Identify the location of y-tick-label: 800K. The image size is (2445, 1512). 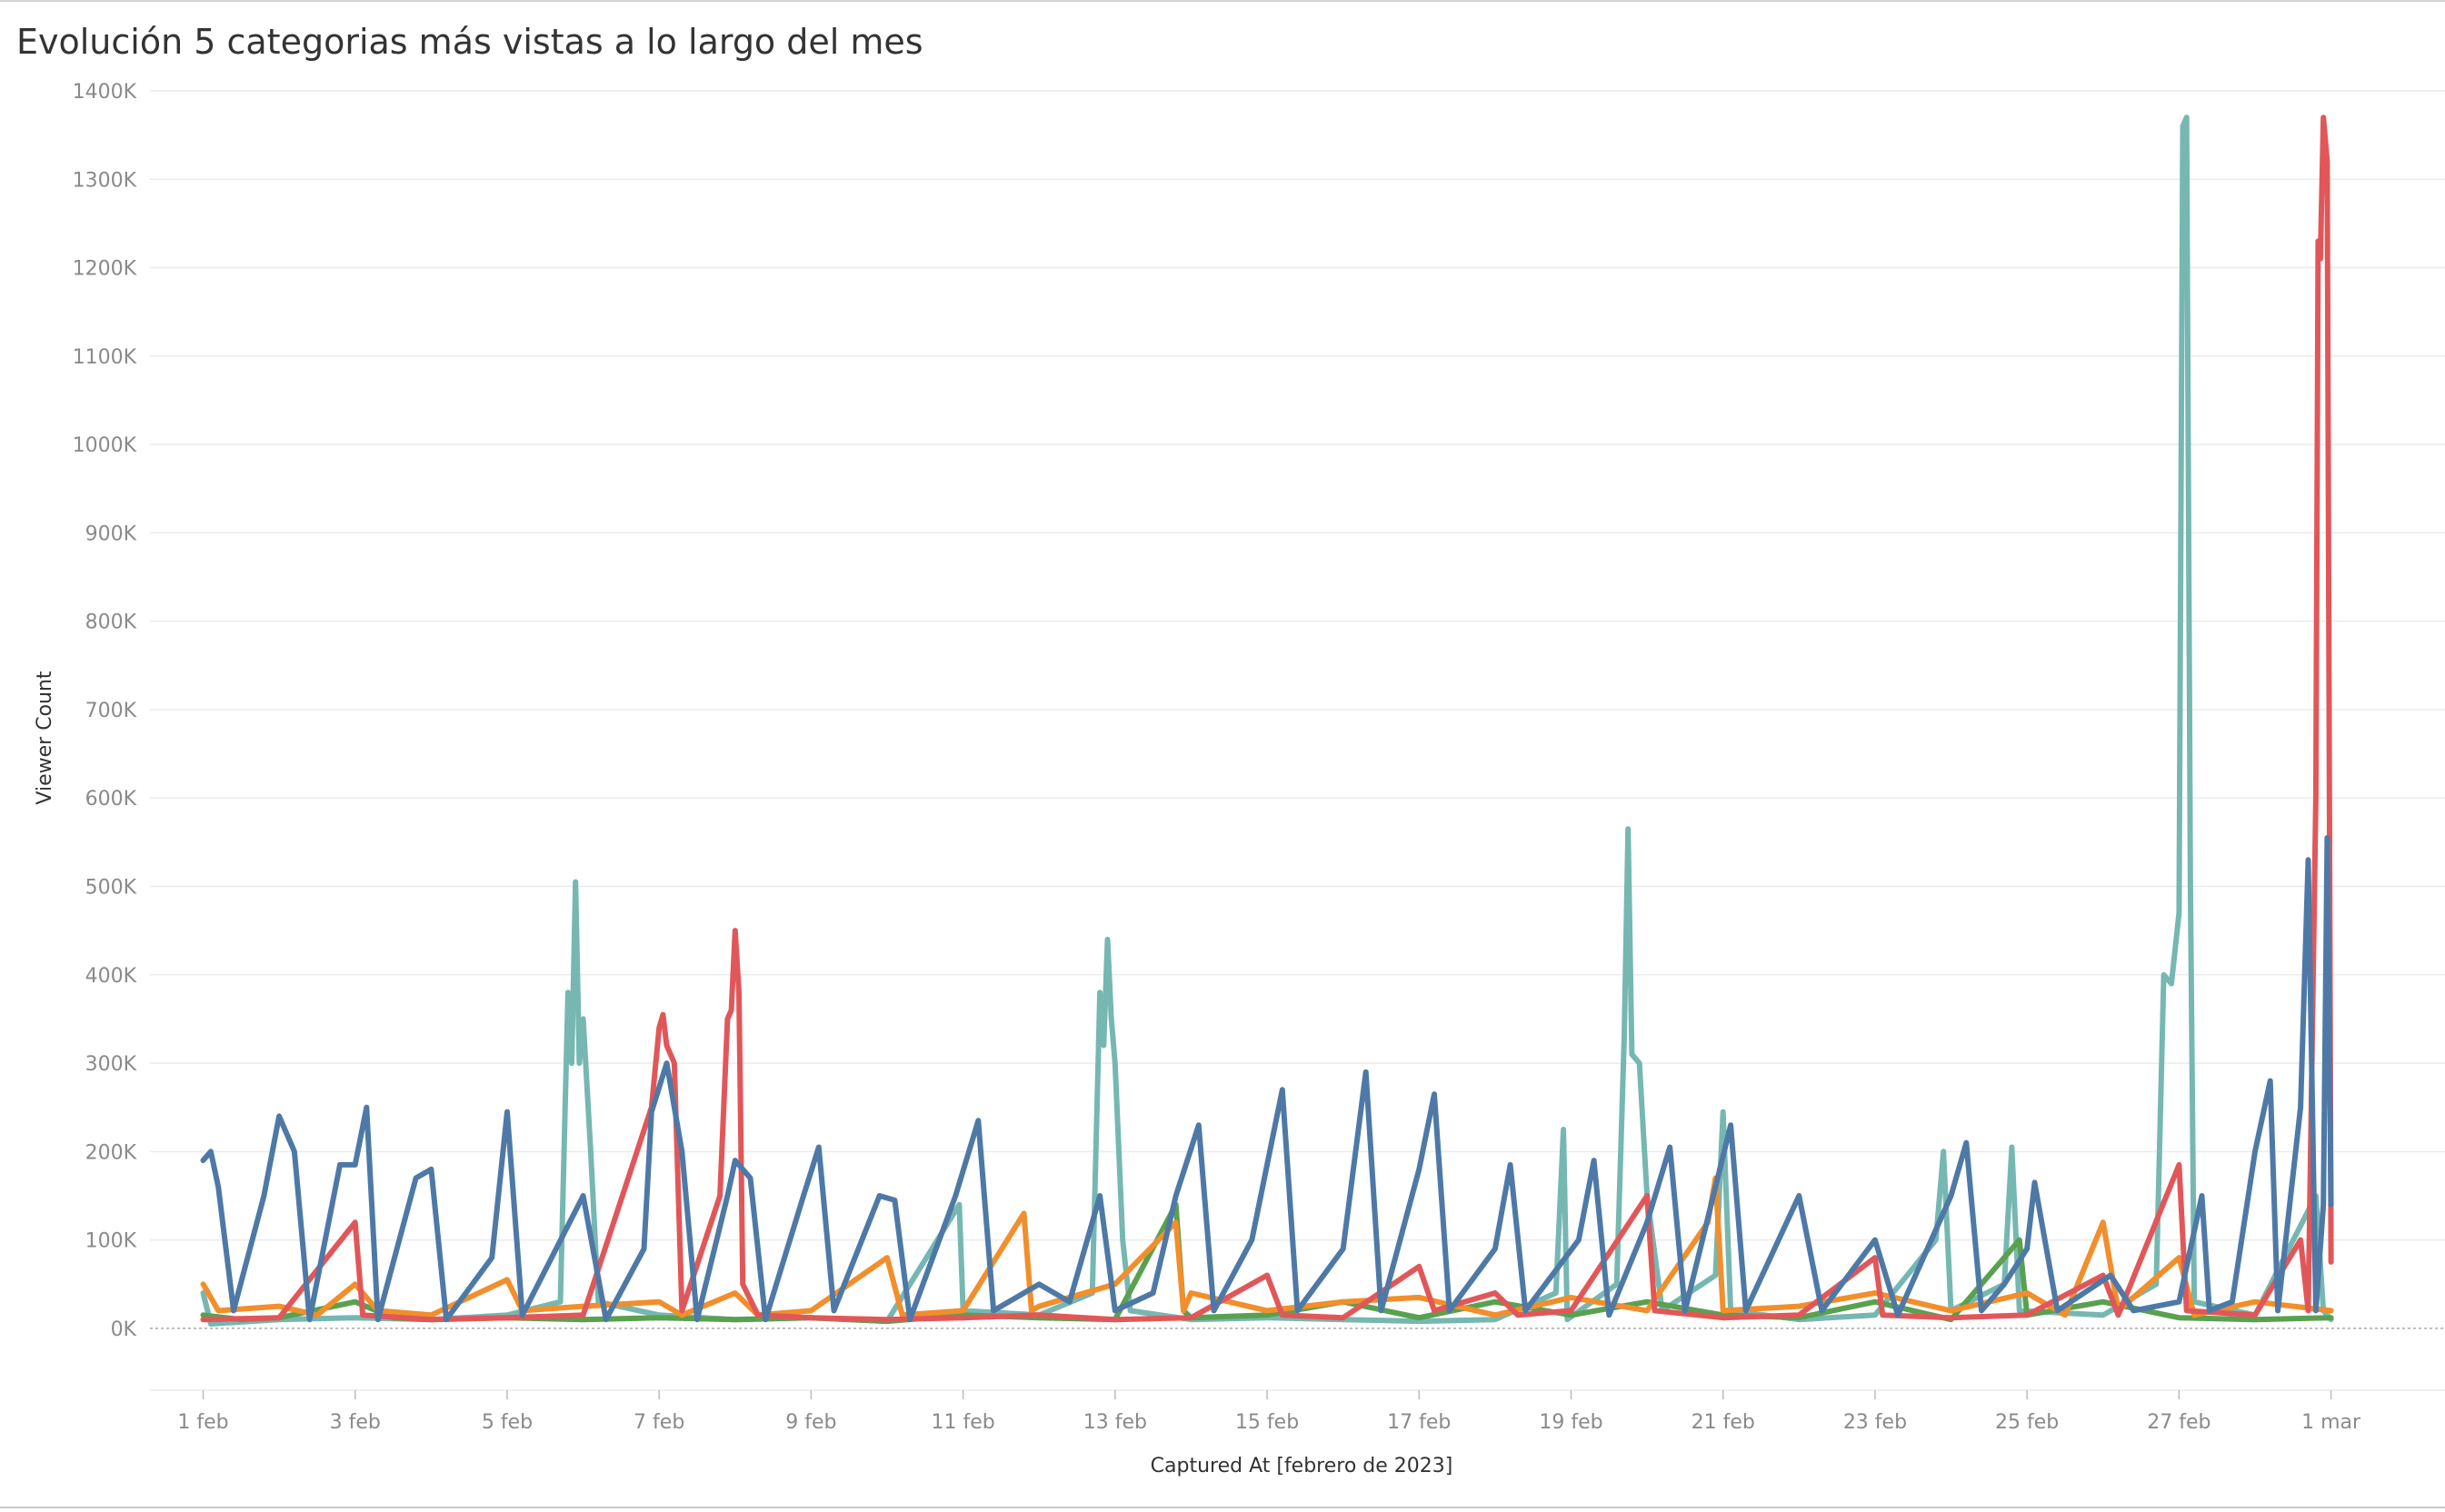
(111, 623).